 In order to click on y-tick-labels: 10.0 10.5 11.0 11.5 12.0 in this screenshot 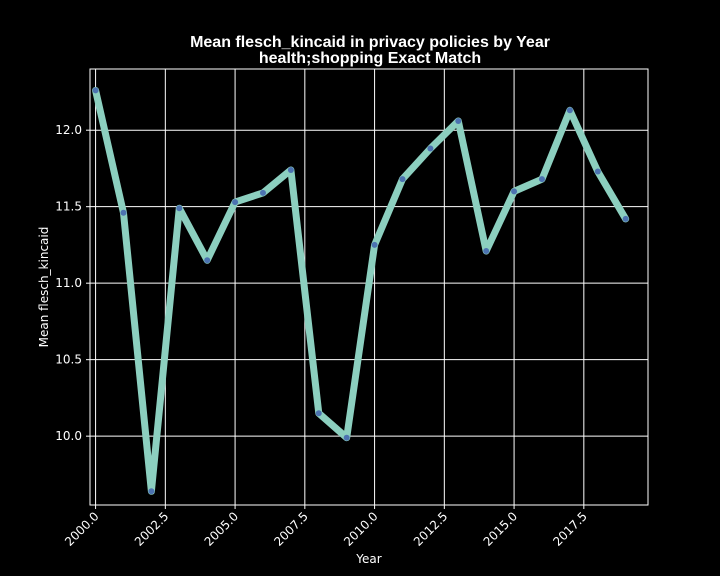, I will do `click(68, 283)`.